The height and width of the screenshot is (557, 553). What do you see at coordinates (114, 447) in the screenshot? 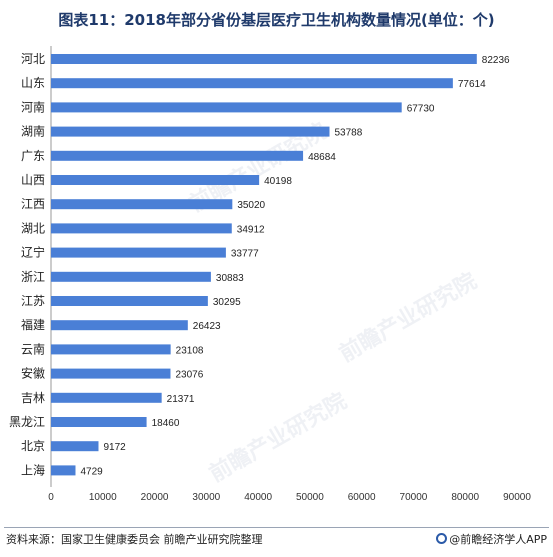
I see `data-label: 9172` at bounding box center [114, 447].